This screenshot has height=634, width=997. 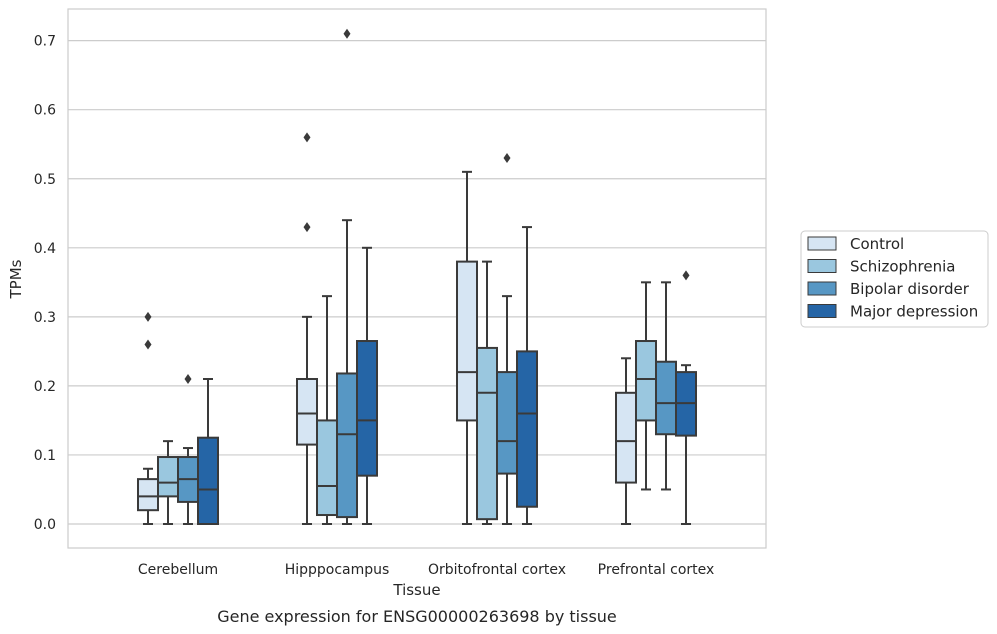 What do you see at coordinates (902, 267) in the screenshot?
I see `legend-label: Schizophrenia` at bounding box center [902, 267].